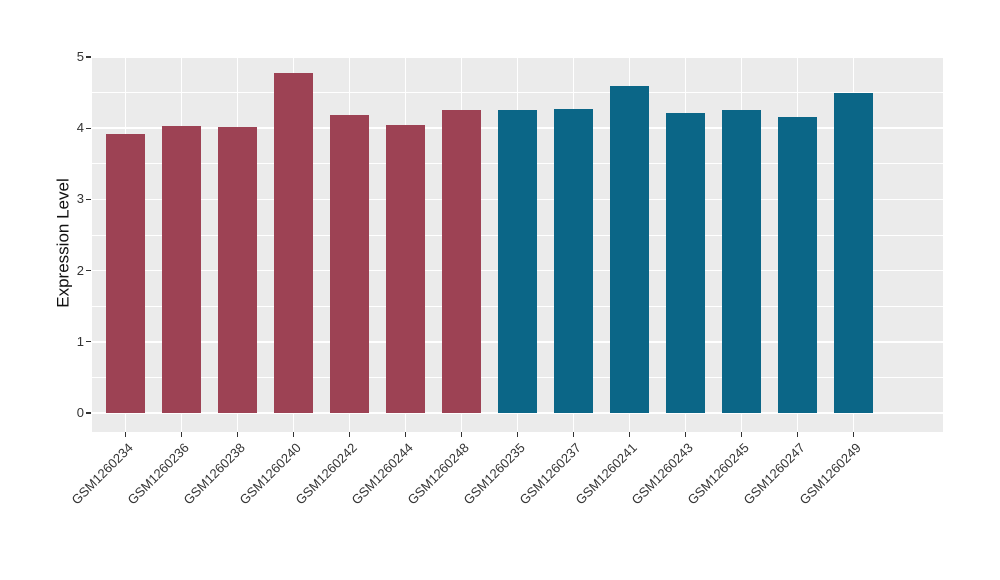 The width and height of the screenshot is (1000, 580). What do you see at coordinates (63, 243) in the screenshot?
I see `y-axis-title: Expression Level` at bounding box center [63, 243].